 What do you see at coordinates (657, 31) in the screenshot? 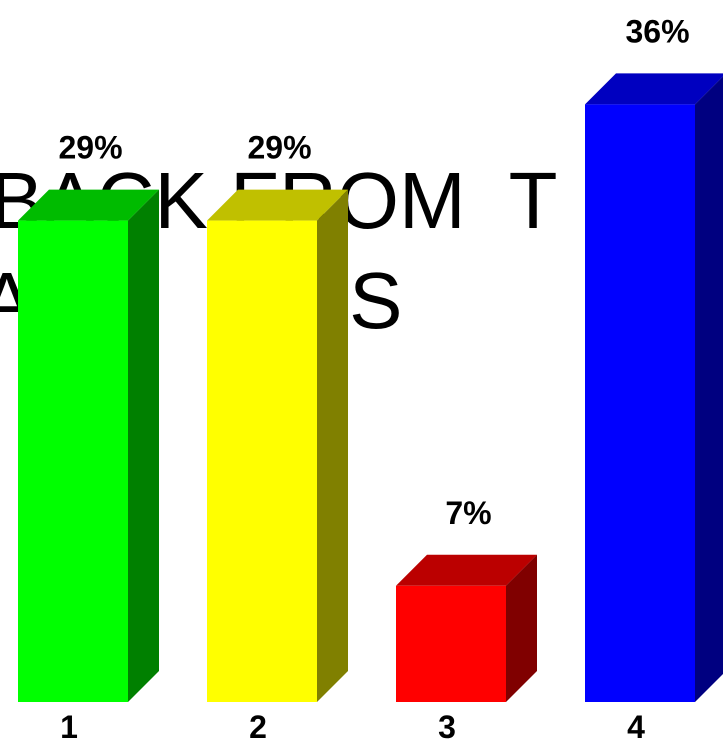
I see `value-label: 36%` at bounding box center [657, 31].